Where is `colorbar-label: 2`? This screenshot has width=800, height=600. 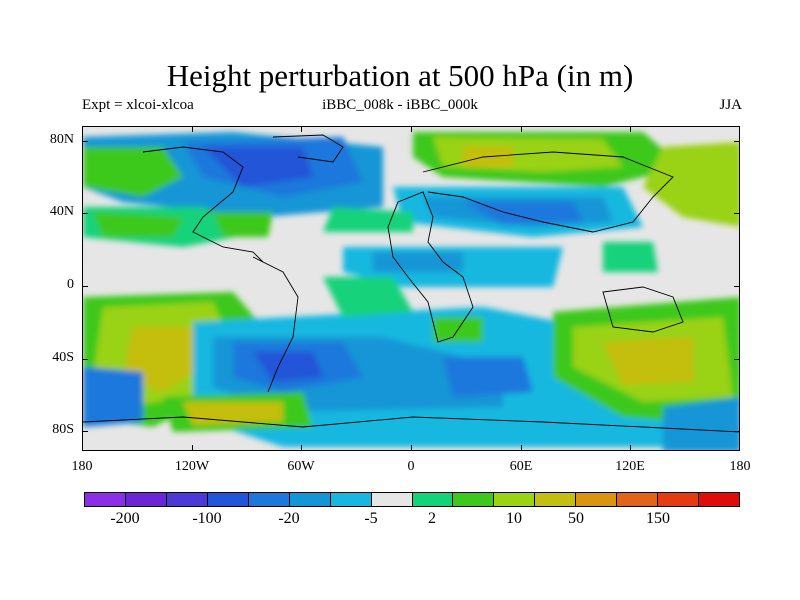 colorbar-label: 2 is located at coordinates (432, 518).